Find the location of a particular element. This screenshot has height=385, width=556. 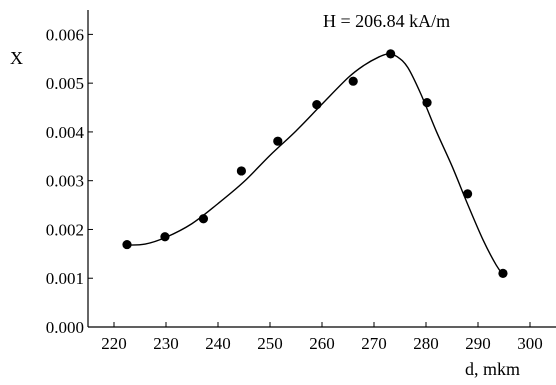

x-tick-label: 290 is located at coordinates (478, 343).